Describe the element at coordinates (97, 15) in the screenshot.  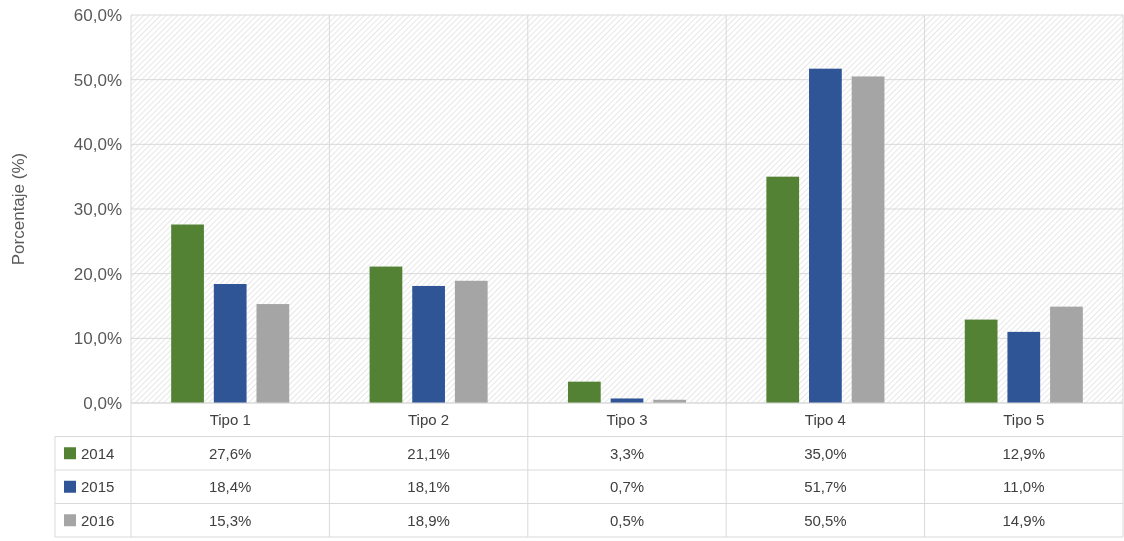
I see `y-tick-label: 60,0%` at that location.